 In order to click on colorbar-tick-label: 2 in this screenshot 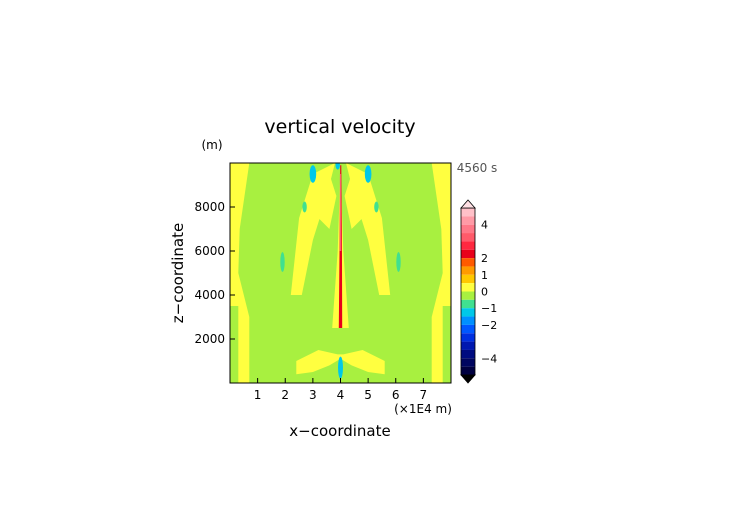, I will do `click(484, 258)`.